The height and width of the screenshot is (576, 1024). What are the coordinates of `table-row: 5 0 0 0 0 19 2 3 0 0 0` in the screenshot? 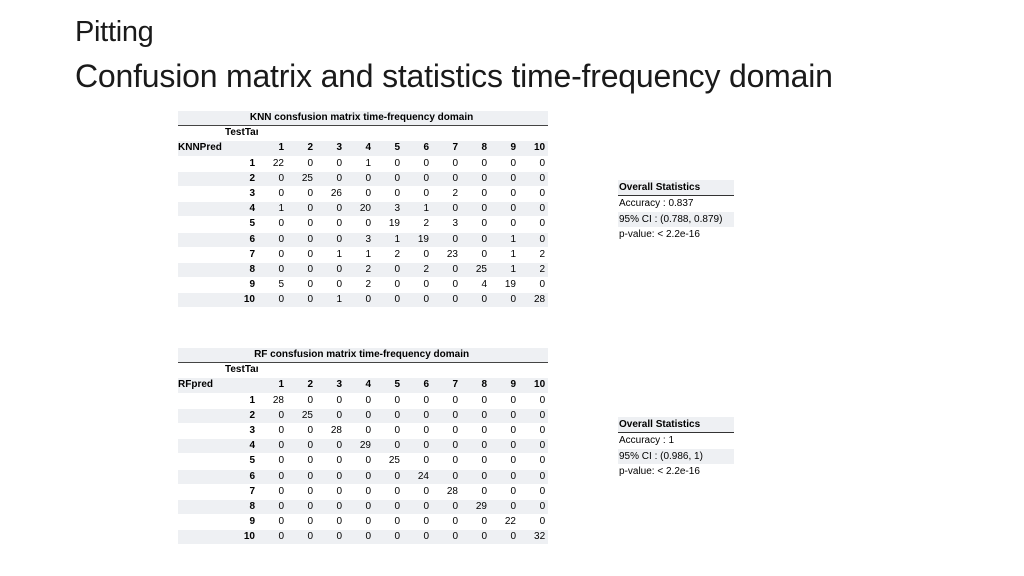 It's located at (363, 224).